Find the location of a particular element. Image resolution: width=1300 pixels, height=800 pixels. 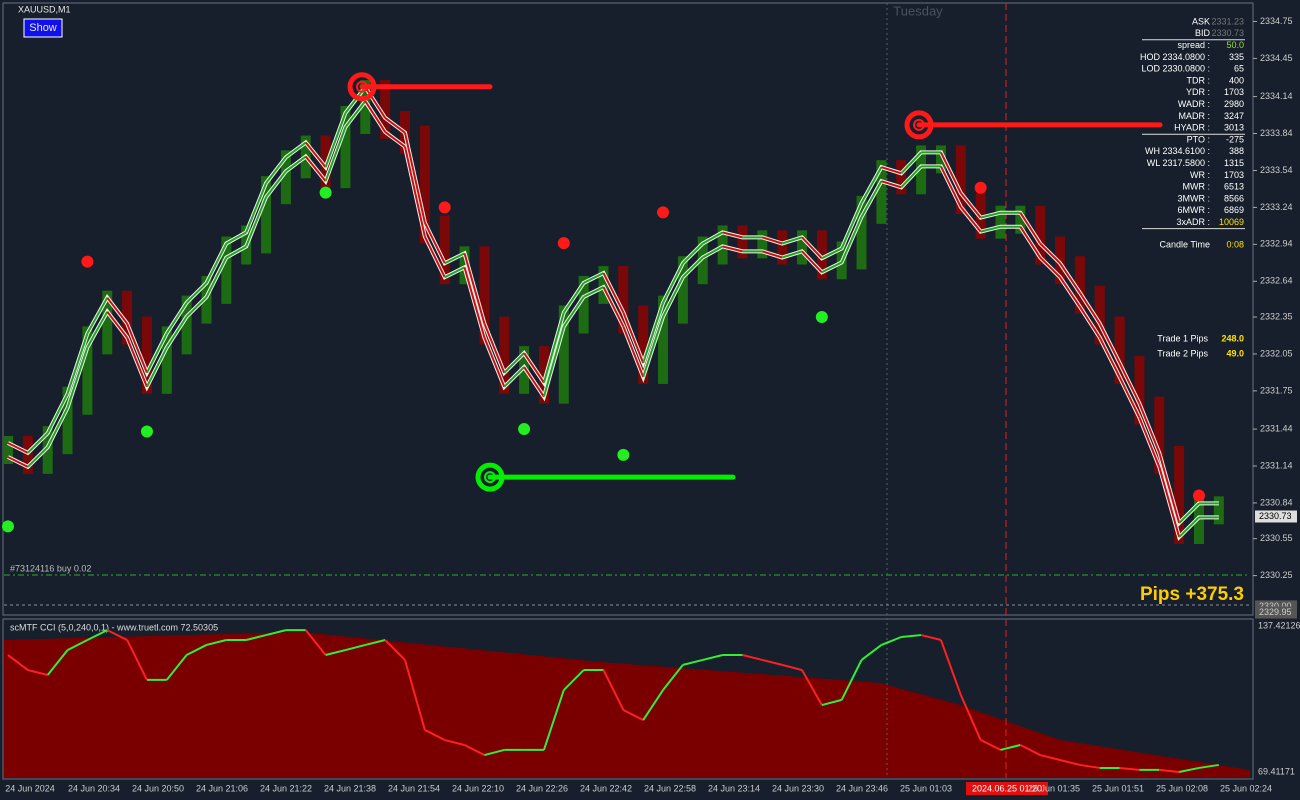

price-label-box is located at coordinates (1276, 516).